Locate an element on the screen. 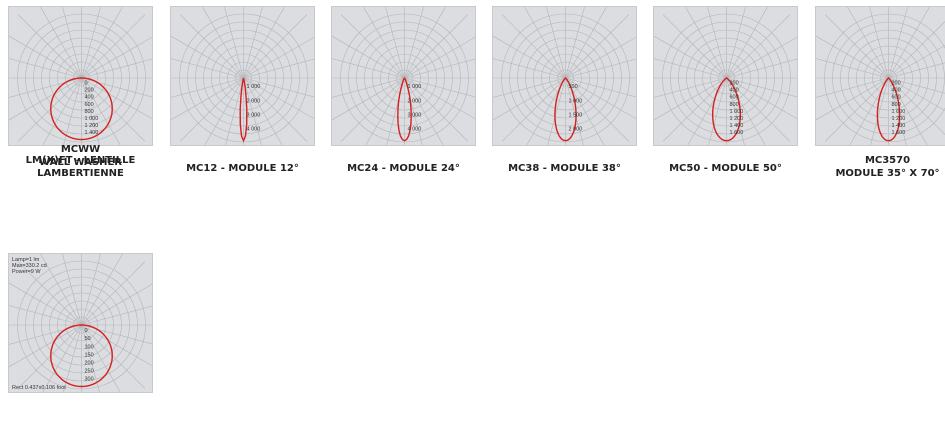 The image size is (945, 424). scale-label: 1 500 is located at coordinates (576, 116).